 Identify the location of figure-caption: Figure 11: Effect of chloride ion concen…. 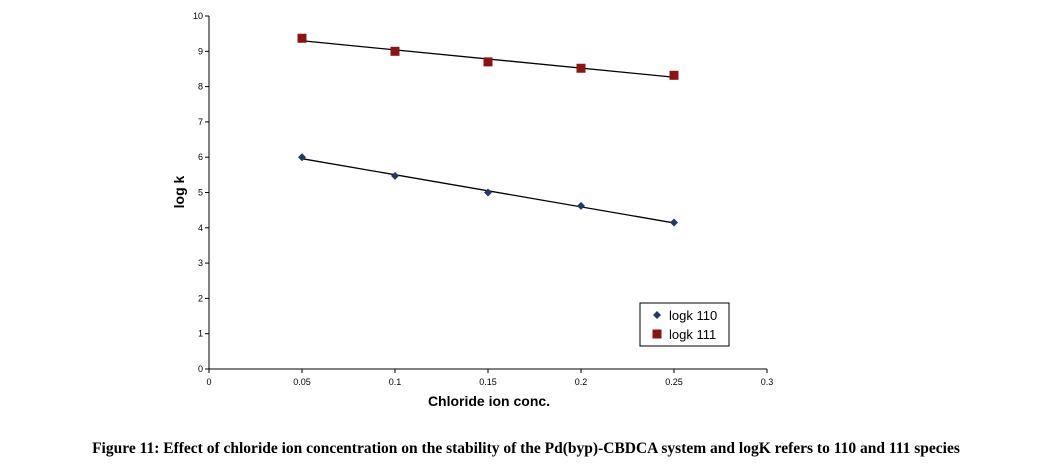
(526, 448).